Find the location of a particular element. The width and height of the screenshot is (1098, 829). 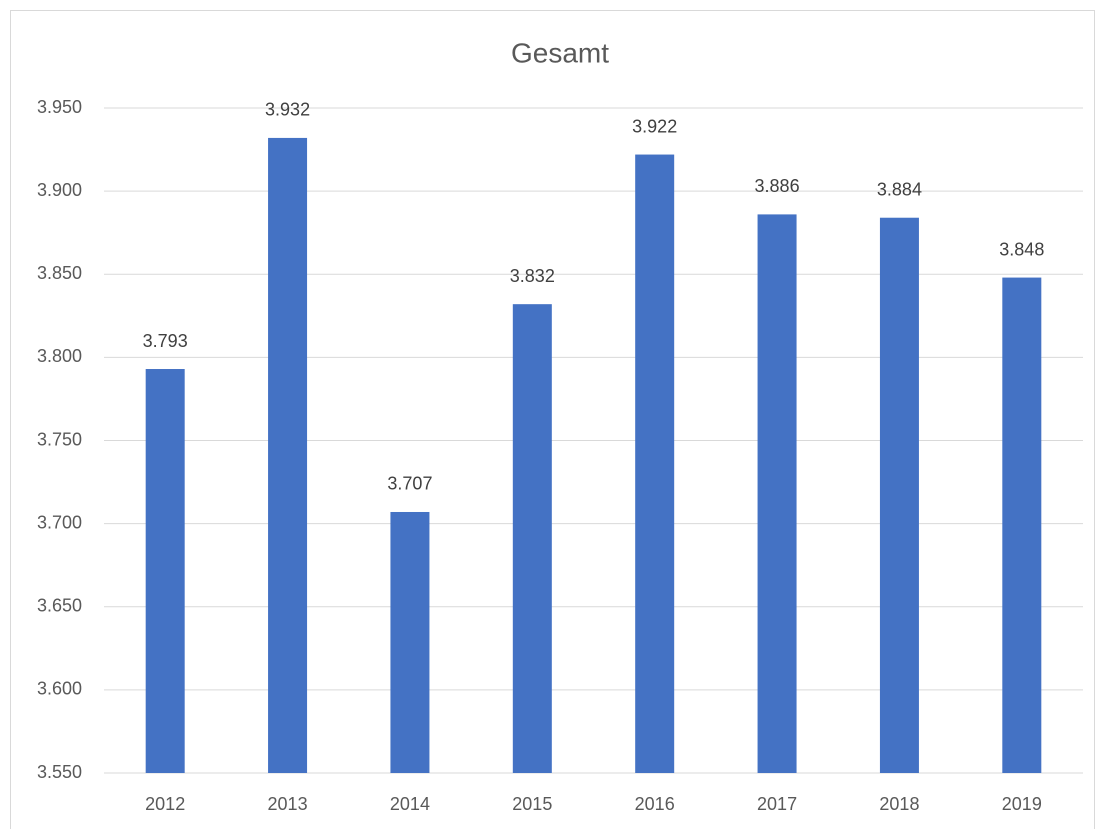

y-tick-label: 3.800 is located at coordinates (59, 356).